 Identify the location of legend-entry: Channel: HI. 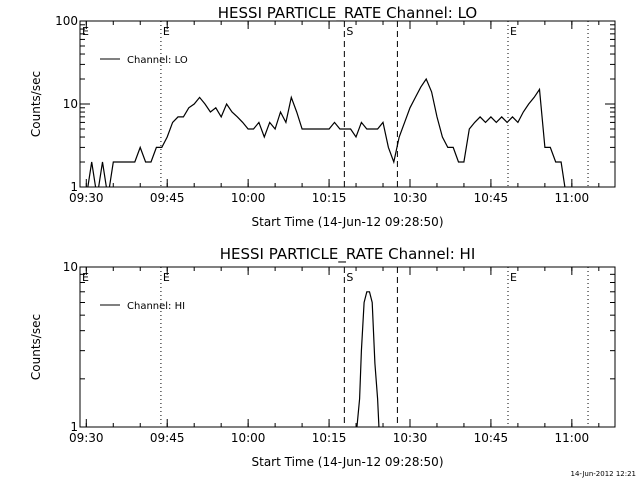
(156, 306).